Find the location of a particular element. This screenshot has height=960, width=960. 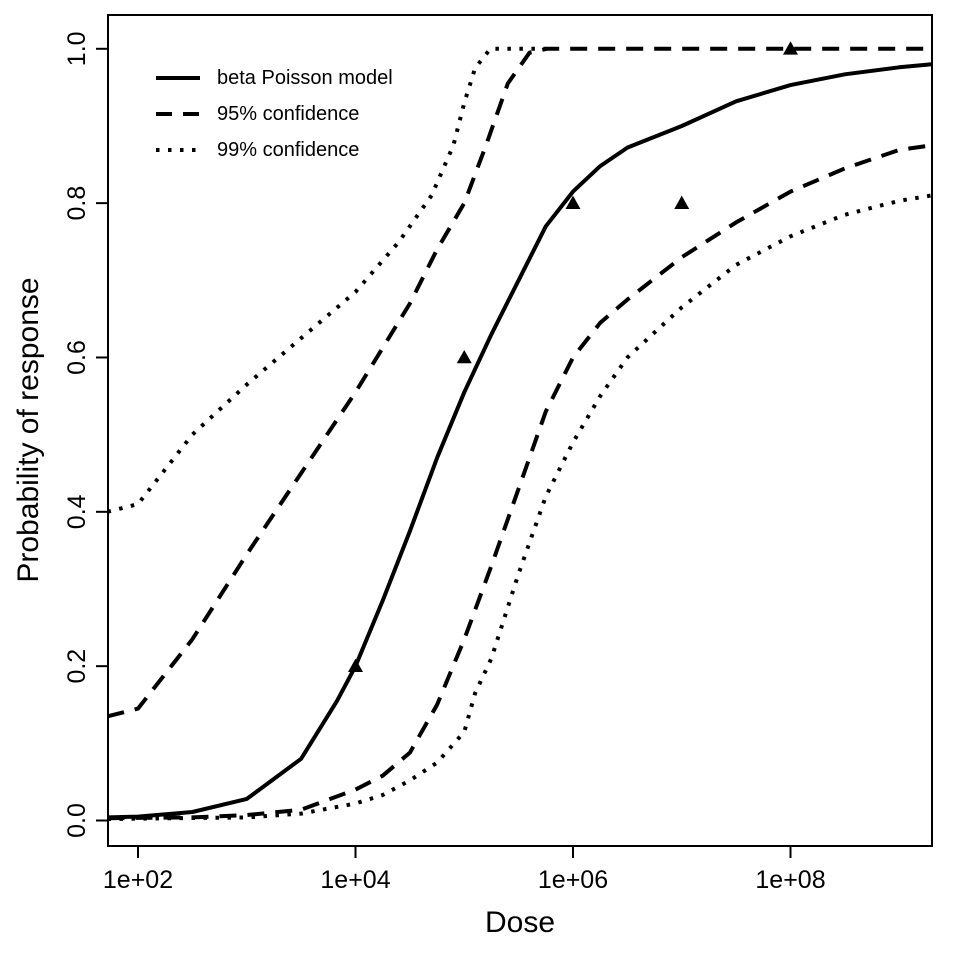

legend-item-beta-poisson: beta Poisson model is located at coordinates (274, 78).